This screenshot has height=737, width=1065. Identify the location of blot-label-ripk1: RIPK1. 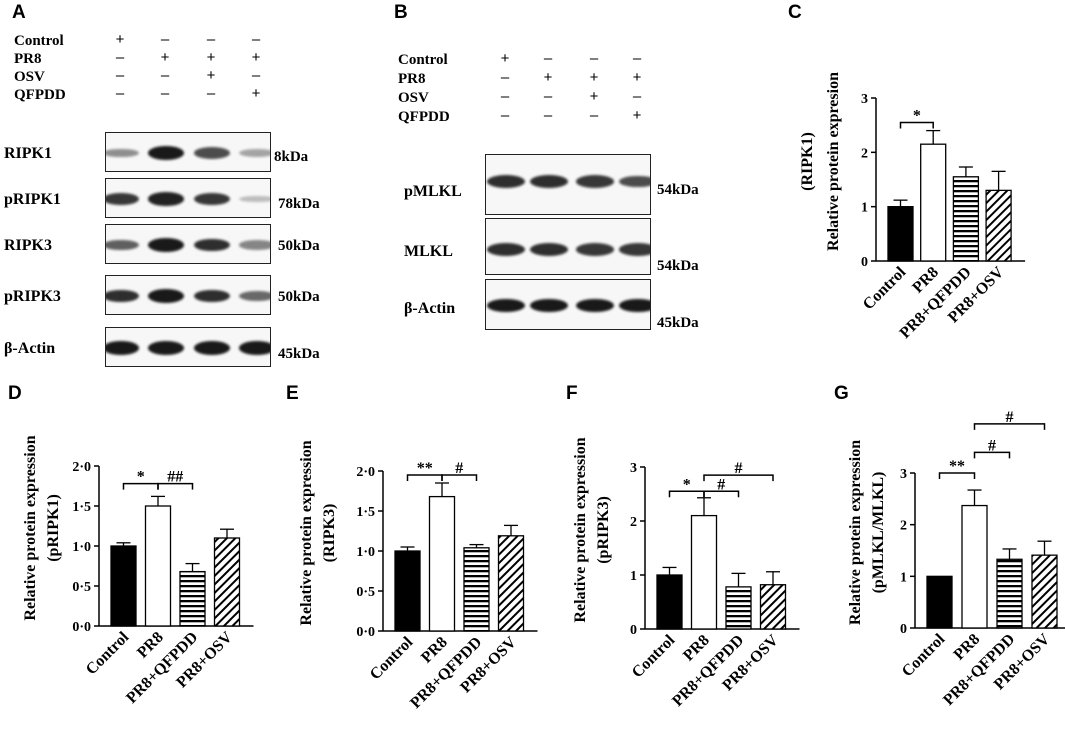
(28, 153).